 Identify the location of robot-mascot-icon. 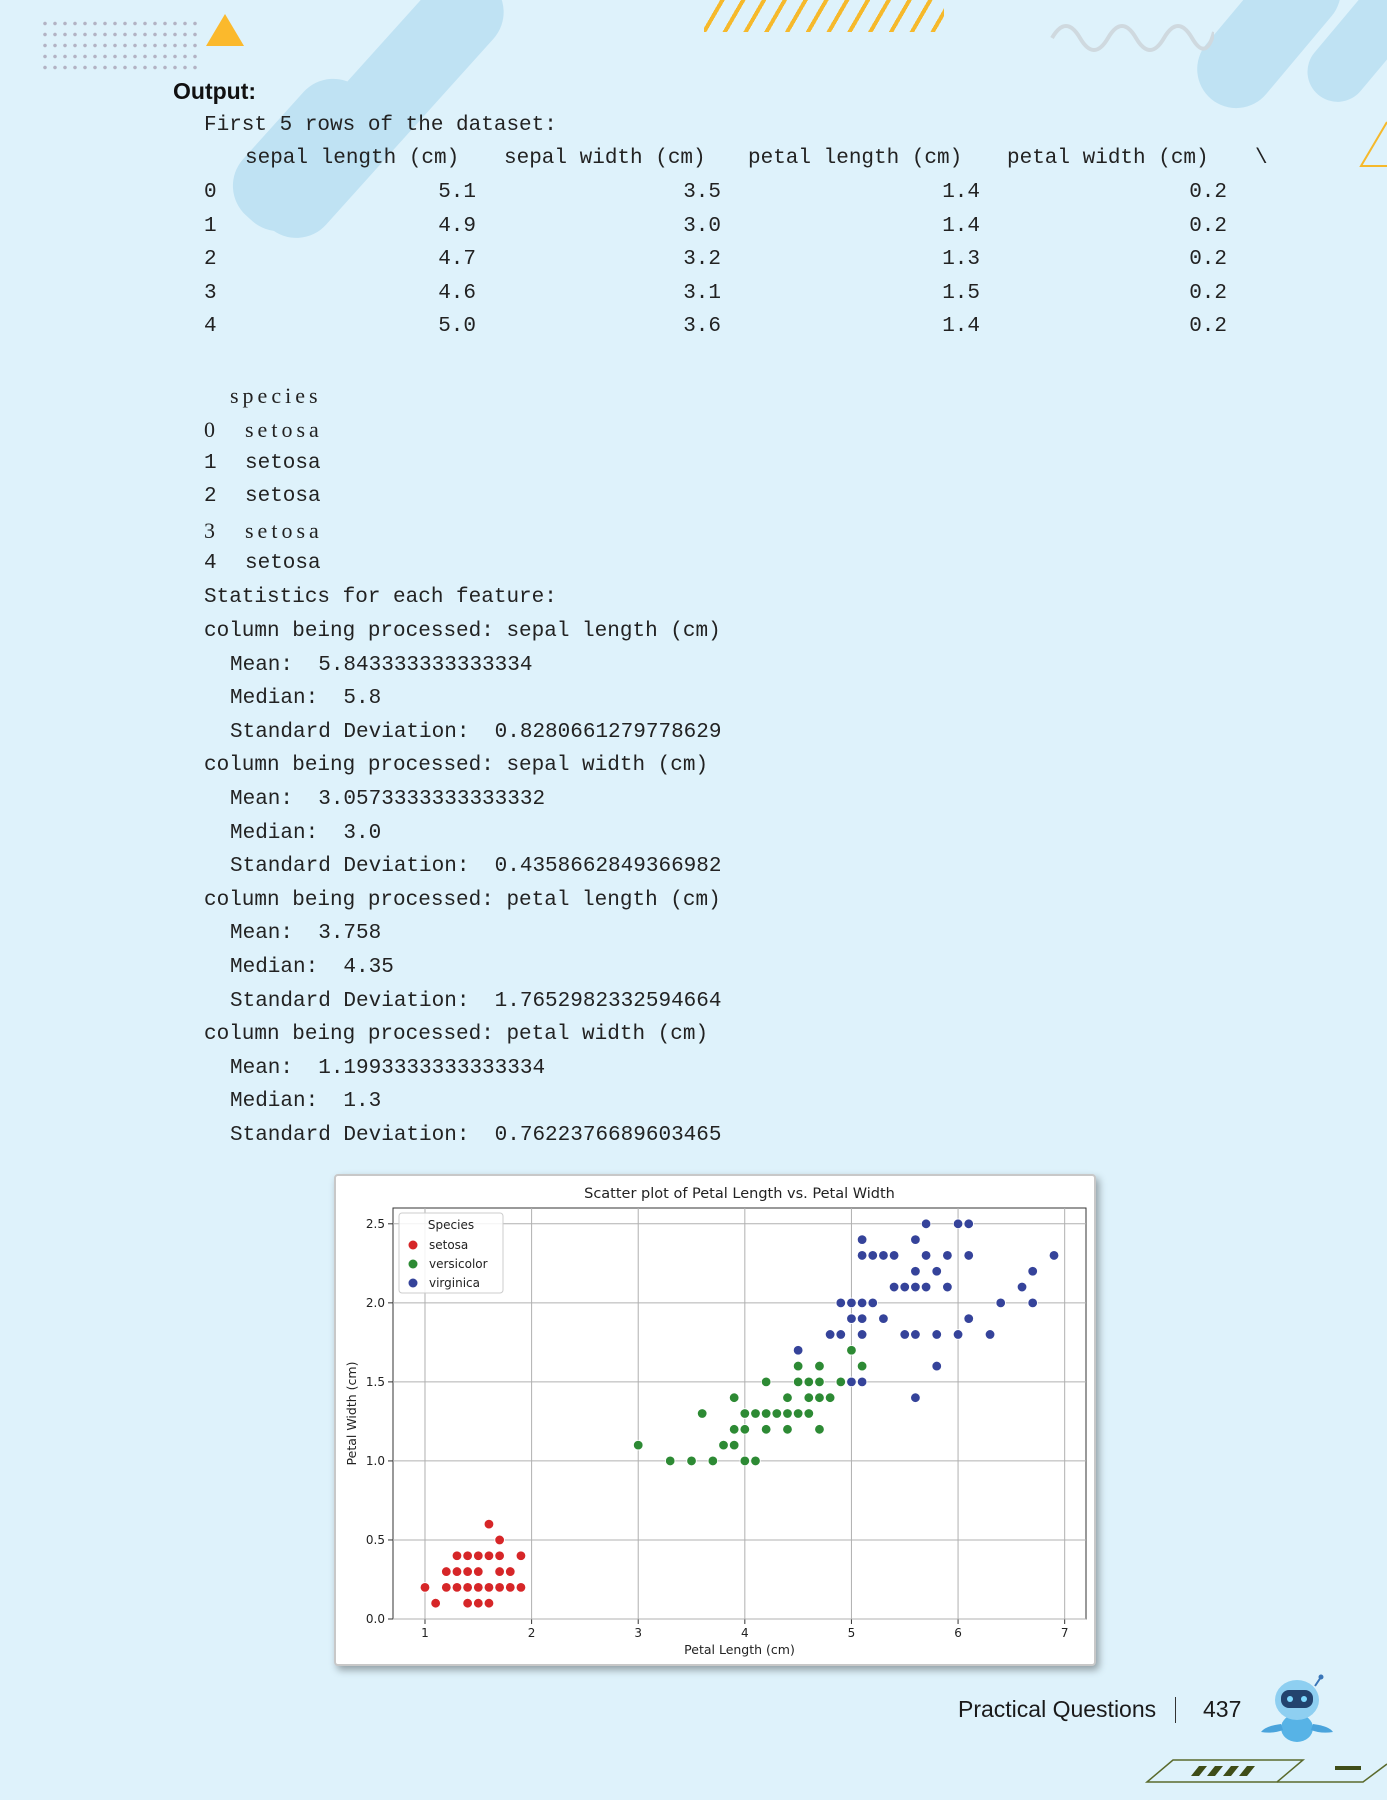
(1297, 1708).